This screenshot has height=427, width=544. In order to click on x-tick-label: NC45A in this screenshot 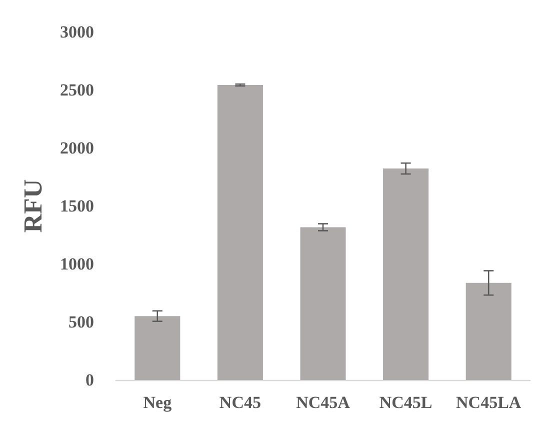, I will do `click(323, 402)`.